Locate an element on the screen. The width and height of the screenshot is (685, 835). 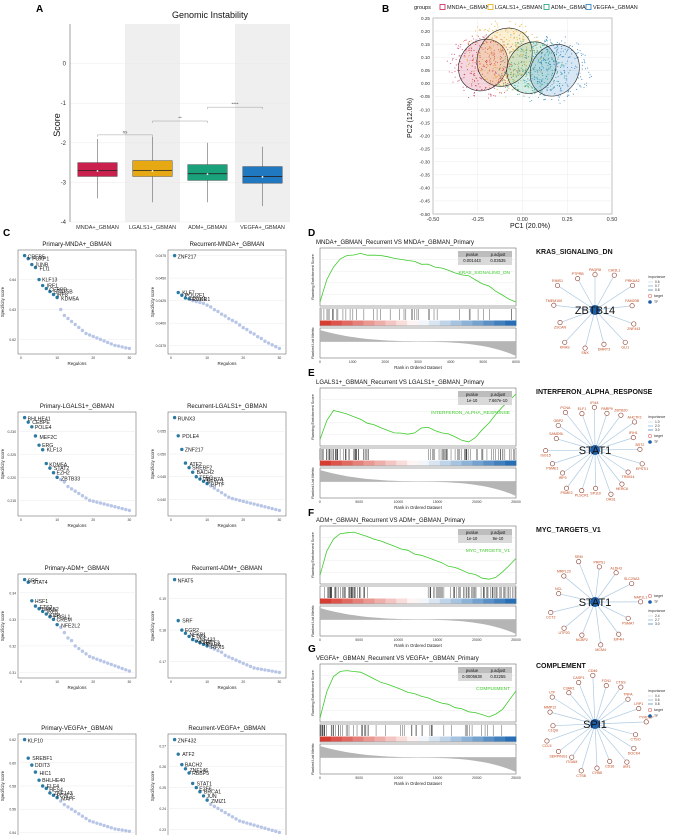
regulon-xlabel: Regulons is located at coordinates (227, 525).